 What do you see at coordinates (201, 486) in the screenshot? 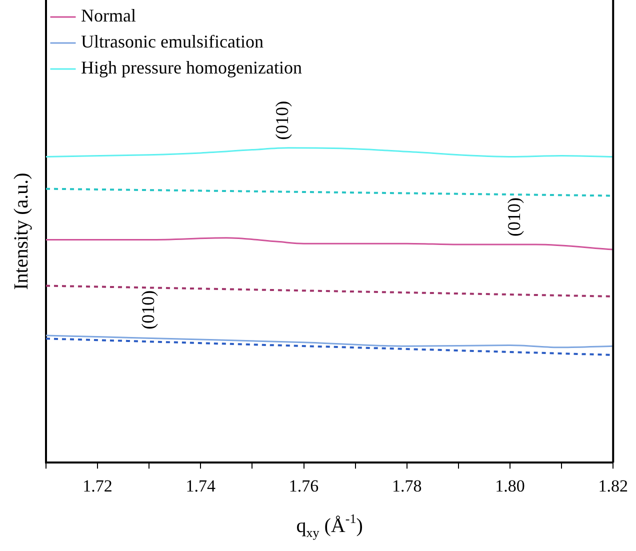
I see `x-tick-label: 1.74` at bounding box center [201, 486].